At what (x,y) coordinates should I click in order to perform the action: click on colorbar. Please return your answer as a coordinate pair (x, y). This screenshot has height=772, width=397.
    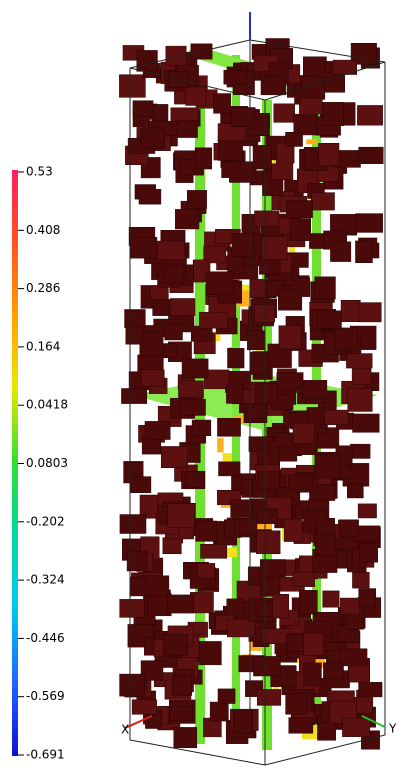
    Looking at the image, I should click on (15, 463).